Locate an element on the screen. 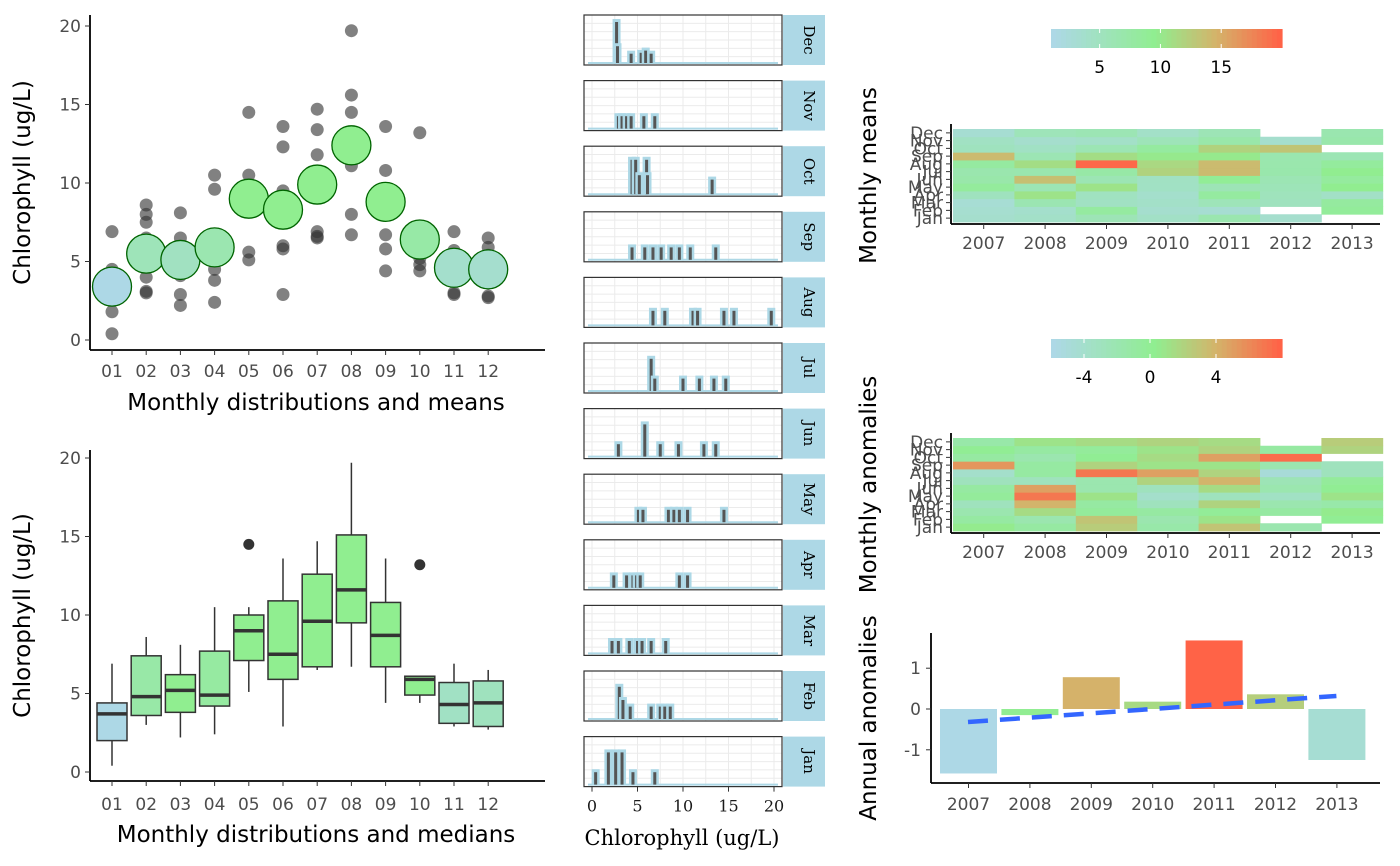 This screenshot has width=1400, height=866. strip-label: Oct is located at coordinates (809, 171).